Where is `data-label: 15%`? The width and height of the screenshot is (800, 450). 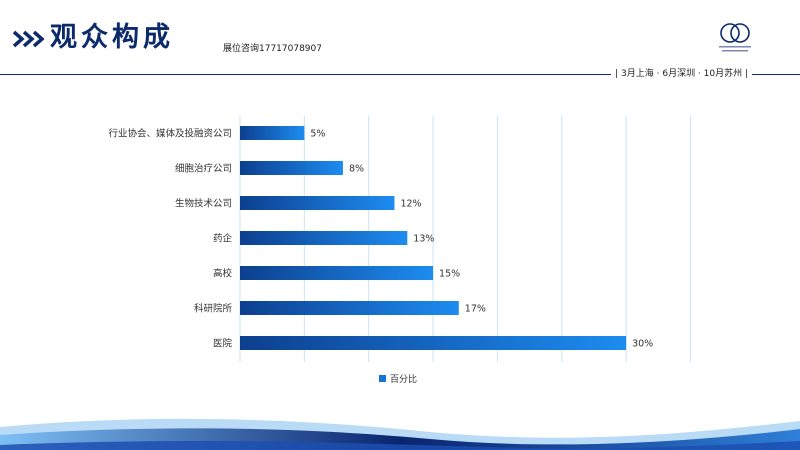 data-label: 15% is located at coordinates (449, 274).